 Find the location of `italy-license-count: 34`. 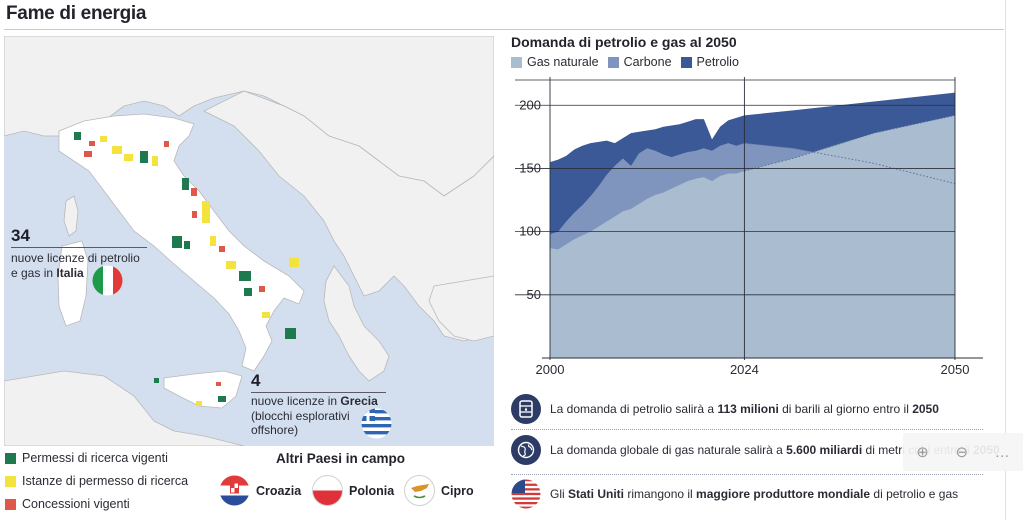

italy-license-count: 34 is located at coordinates (20, 235).